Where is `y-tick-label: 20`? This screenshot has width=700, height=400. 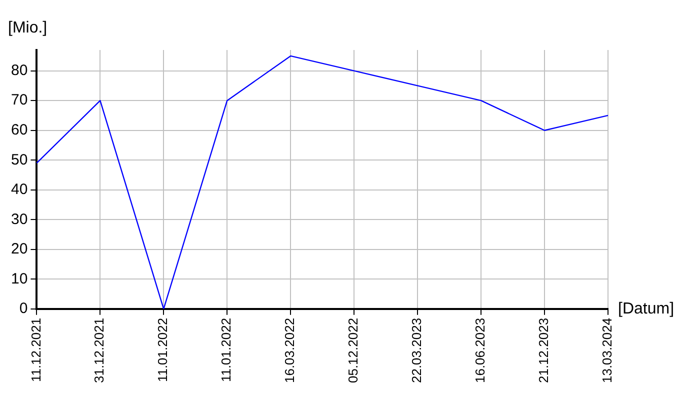 y-tick-label: 20 is located at coordinates (19, 249).